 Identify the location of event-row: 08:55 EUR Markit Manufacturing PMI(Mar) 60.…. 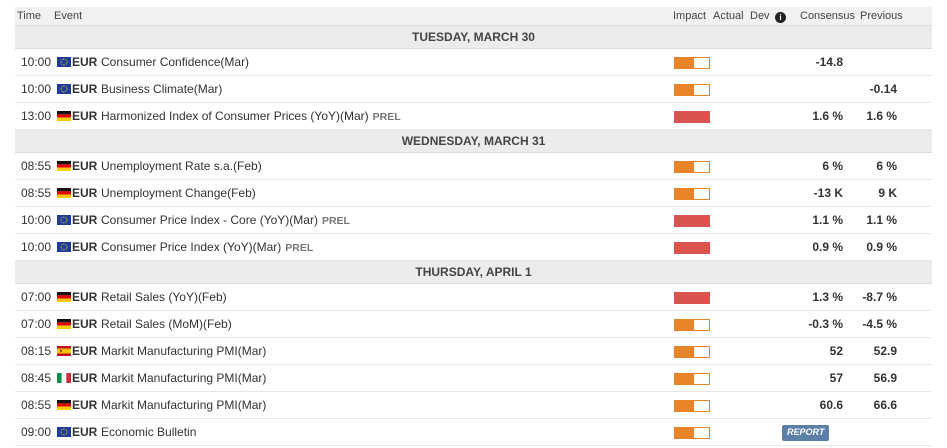
(473, 405).